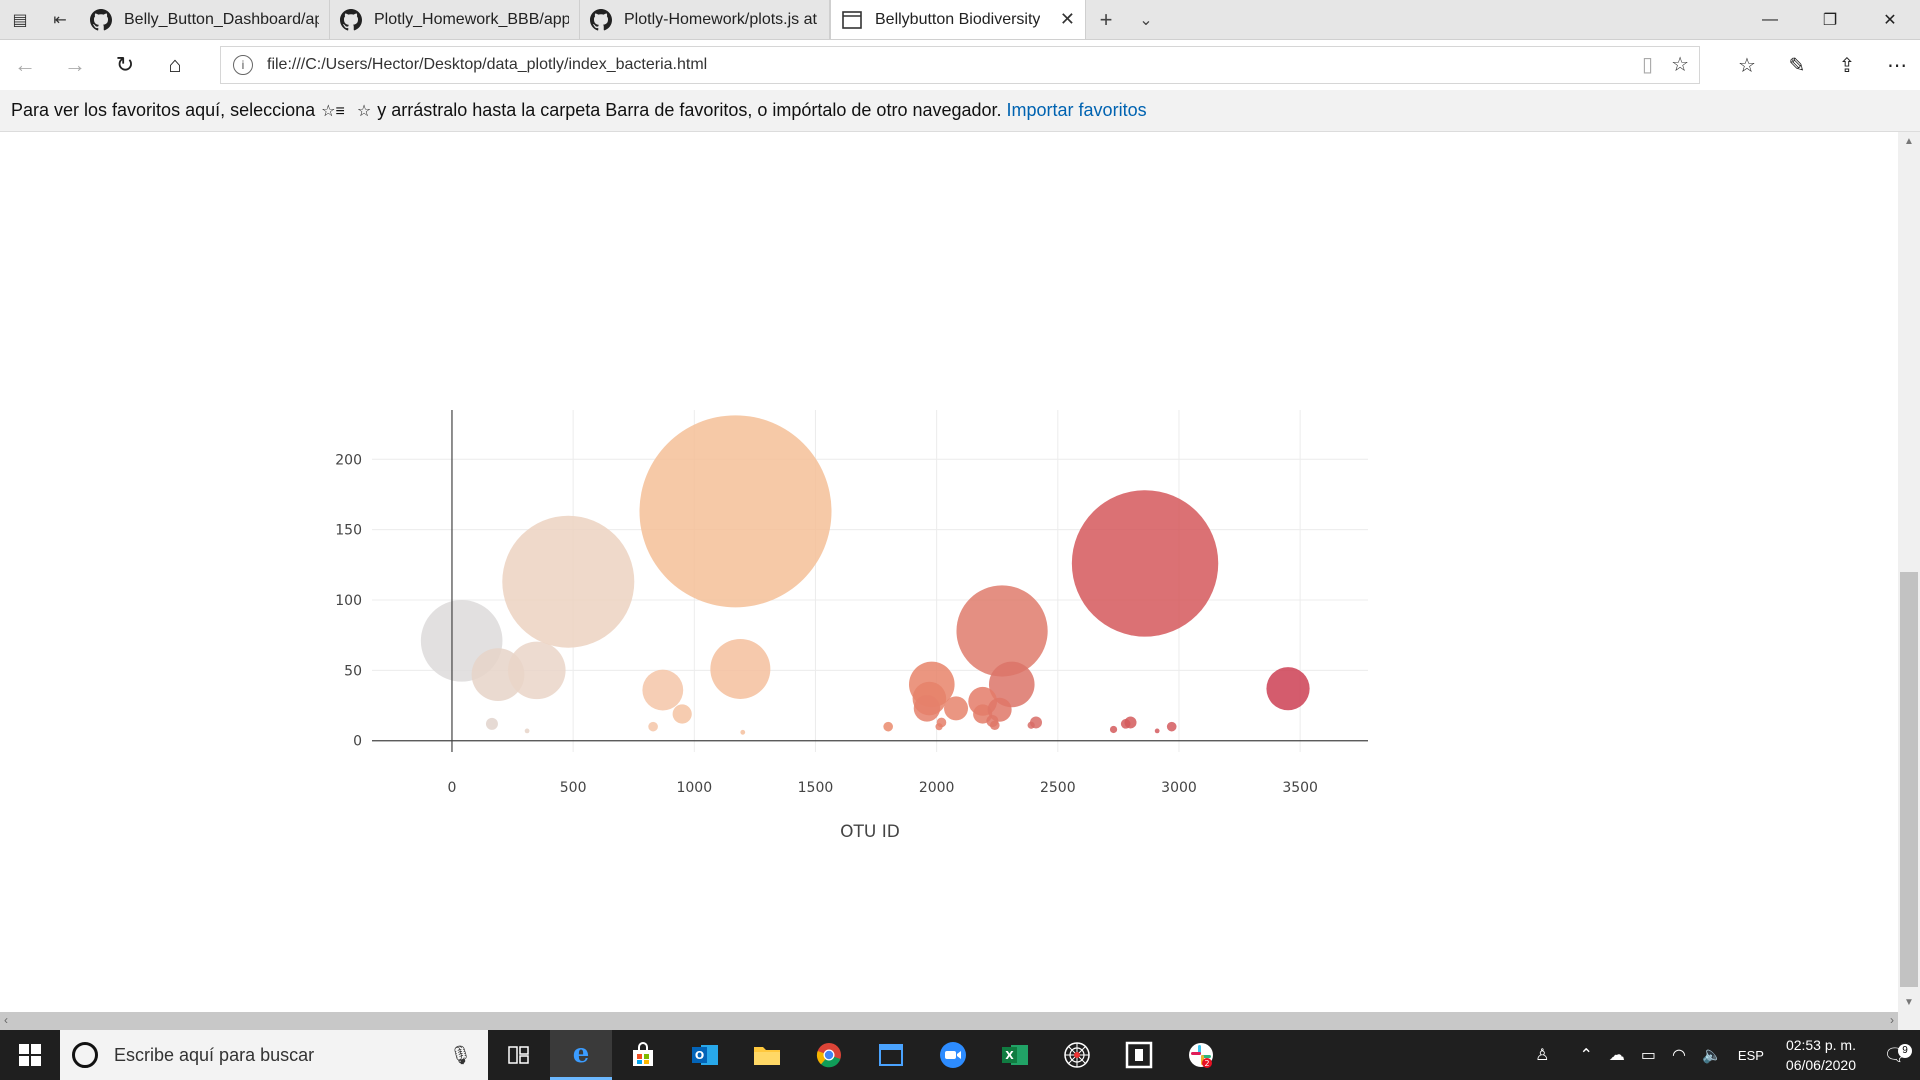 Image resolution: width=1920 pixels, height=1080 pixels. I want to click on taskbar-search: Escribe aquí para buscar 🎙, so click(274, 1055).